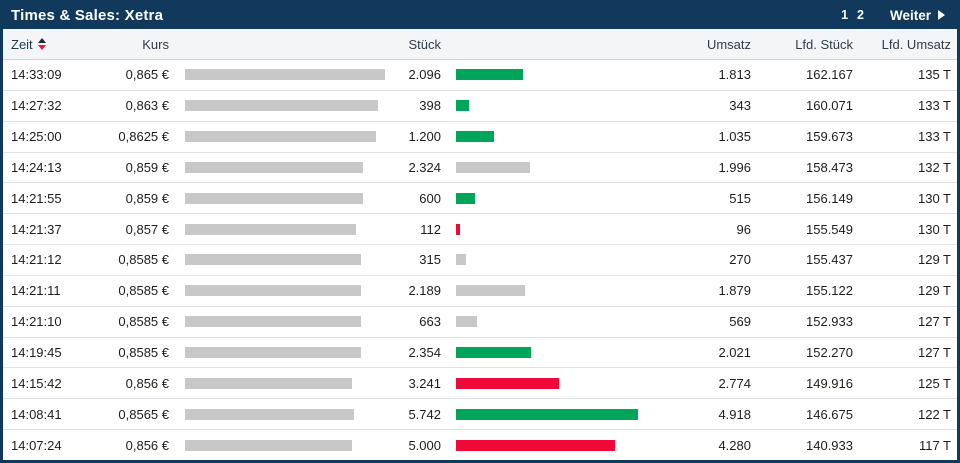 The image size is (960, 463). What do you see at coordinates (36, 167) in the screenshot?
I see `cell-zeit: 14:24:13` at bounding box center [36, 167].